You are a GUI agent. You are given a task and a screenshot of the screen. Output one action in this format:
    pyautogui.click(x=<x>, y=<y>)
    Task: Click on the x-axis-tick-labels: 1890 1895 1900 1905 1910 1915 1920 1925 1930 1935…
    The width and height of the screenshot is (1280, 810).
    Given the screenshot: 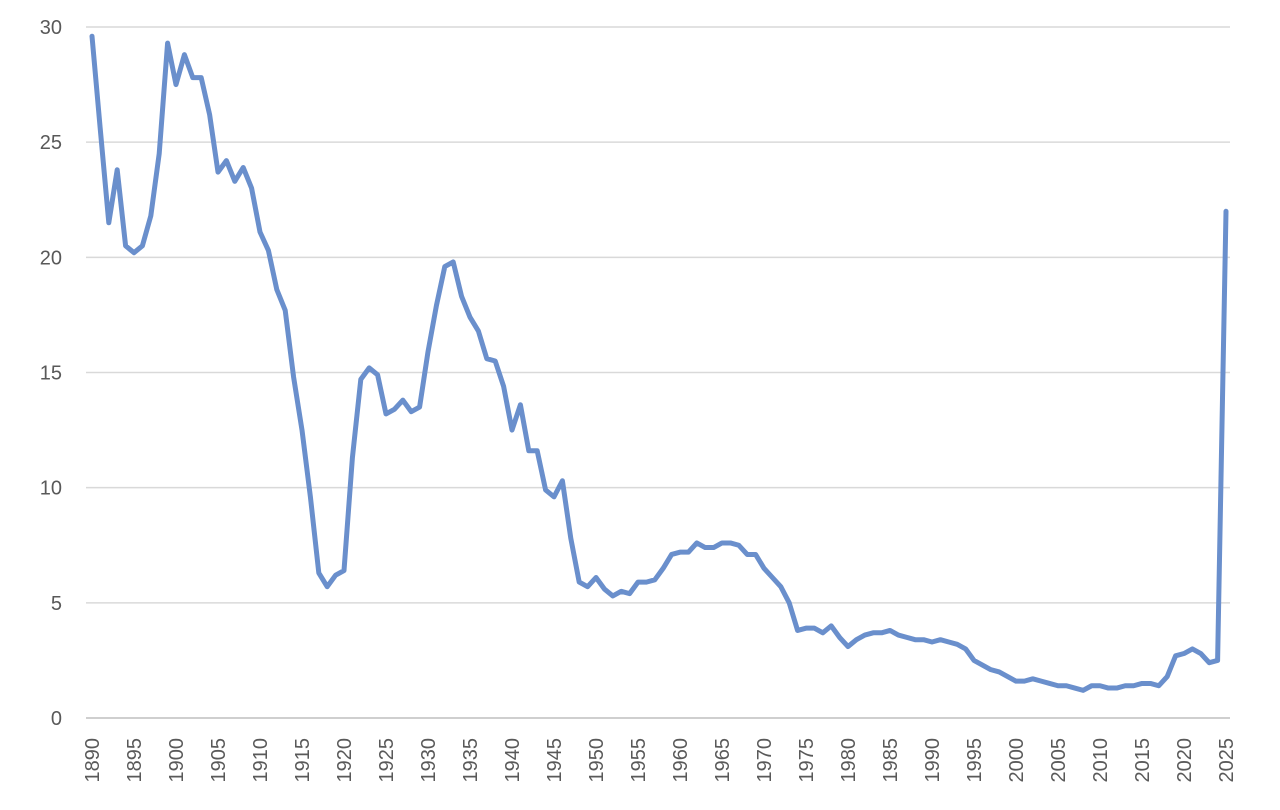 What is the action you would take?
    pyautogui.click(x=660, y=760)
    